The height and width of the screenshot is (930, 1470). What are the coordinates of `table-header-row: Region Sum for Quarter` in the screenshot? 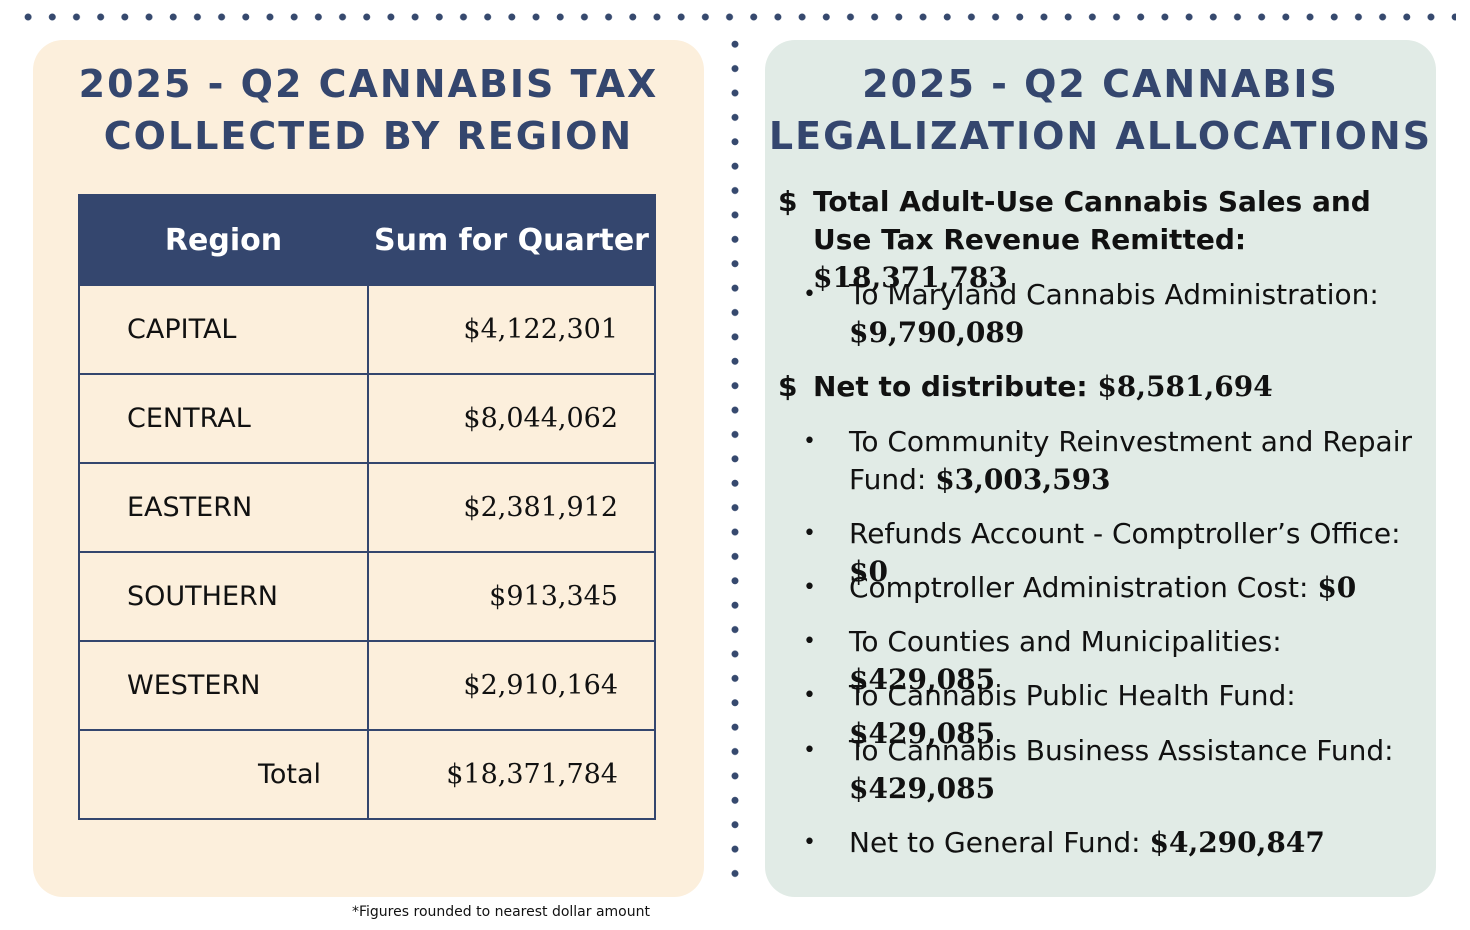 It's located at (367, 240).